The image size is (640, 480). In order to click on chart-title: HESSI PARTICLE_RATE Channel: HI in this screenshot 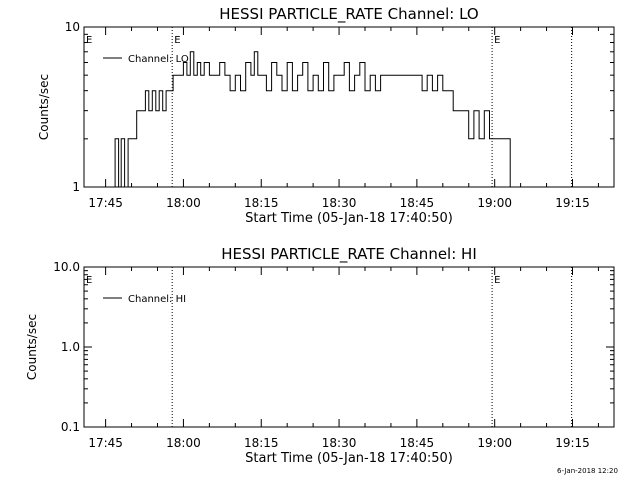, I will do `click(349, 254)`.